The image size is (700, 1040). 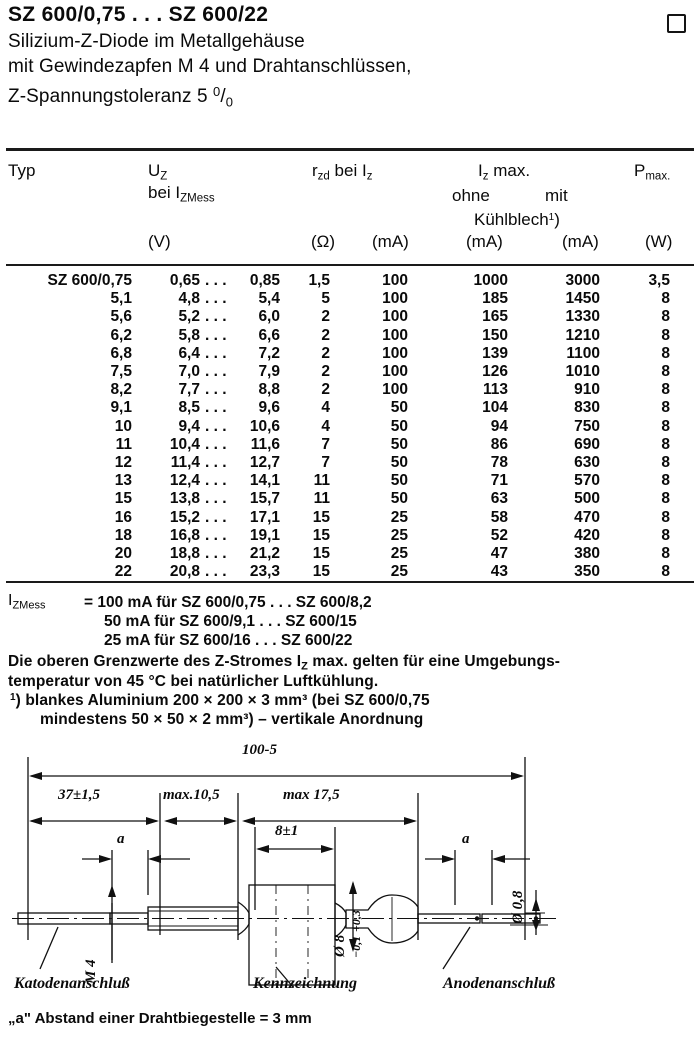 I want to click on percent-numerator: 0, so click(x=217, y=91).